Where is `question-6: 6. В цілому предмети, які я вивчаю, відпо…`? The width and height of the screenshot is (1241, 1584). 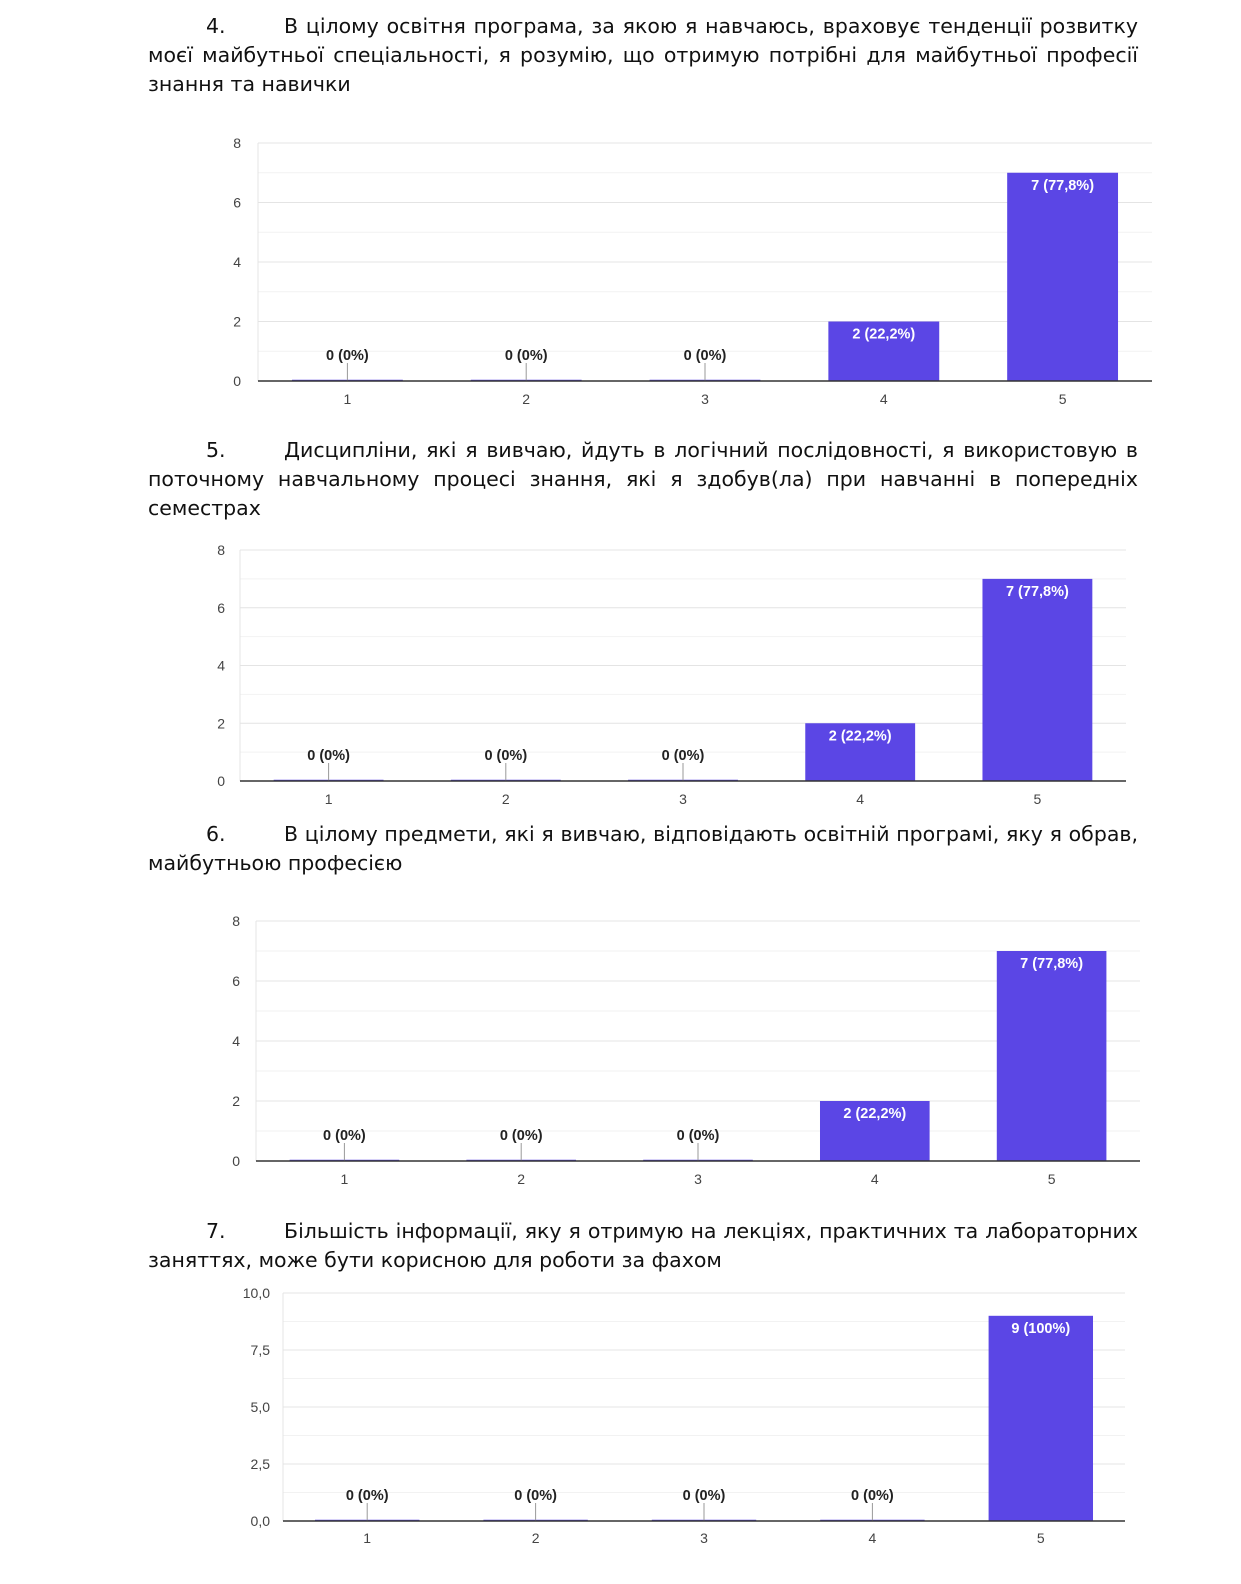 question-6: 6. В цілому предмети, які я вивчаю, відпо… is located at coordinates (643, 849).